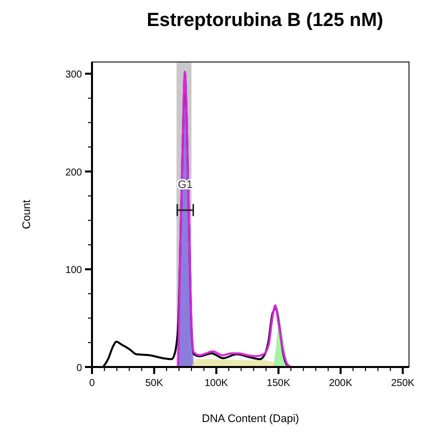 This screenshot has width=428, height=438. I want to click on y-tick-label: 300, so click(73, 75).